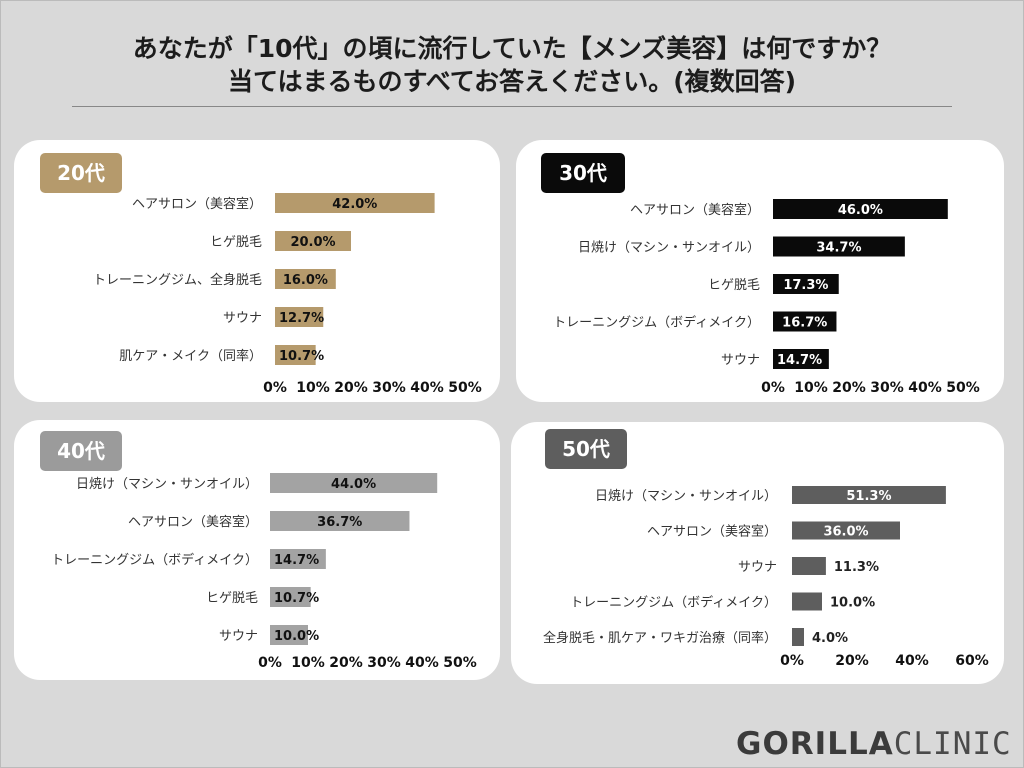  I want to click on value-label: 10.7%, so click(301, 356).